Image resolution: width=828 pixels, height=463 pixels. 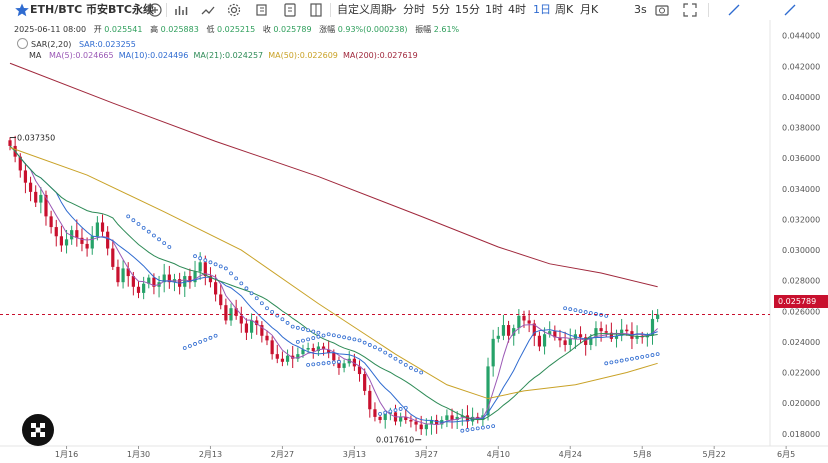 I want to click on interval-7: 周K, so click(x=564, y=9).